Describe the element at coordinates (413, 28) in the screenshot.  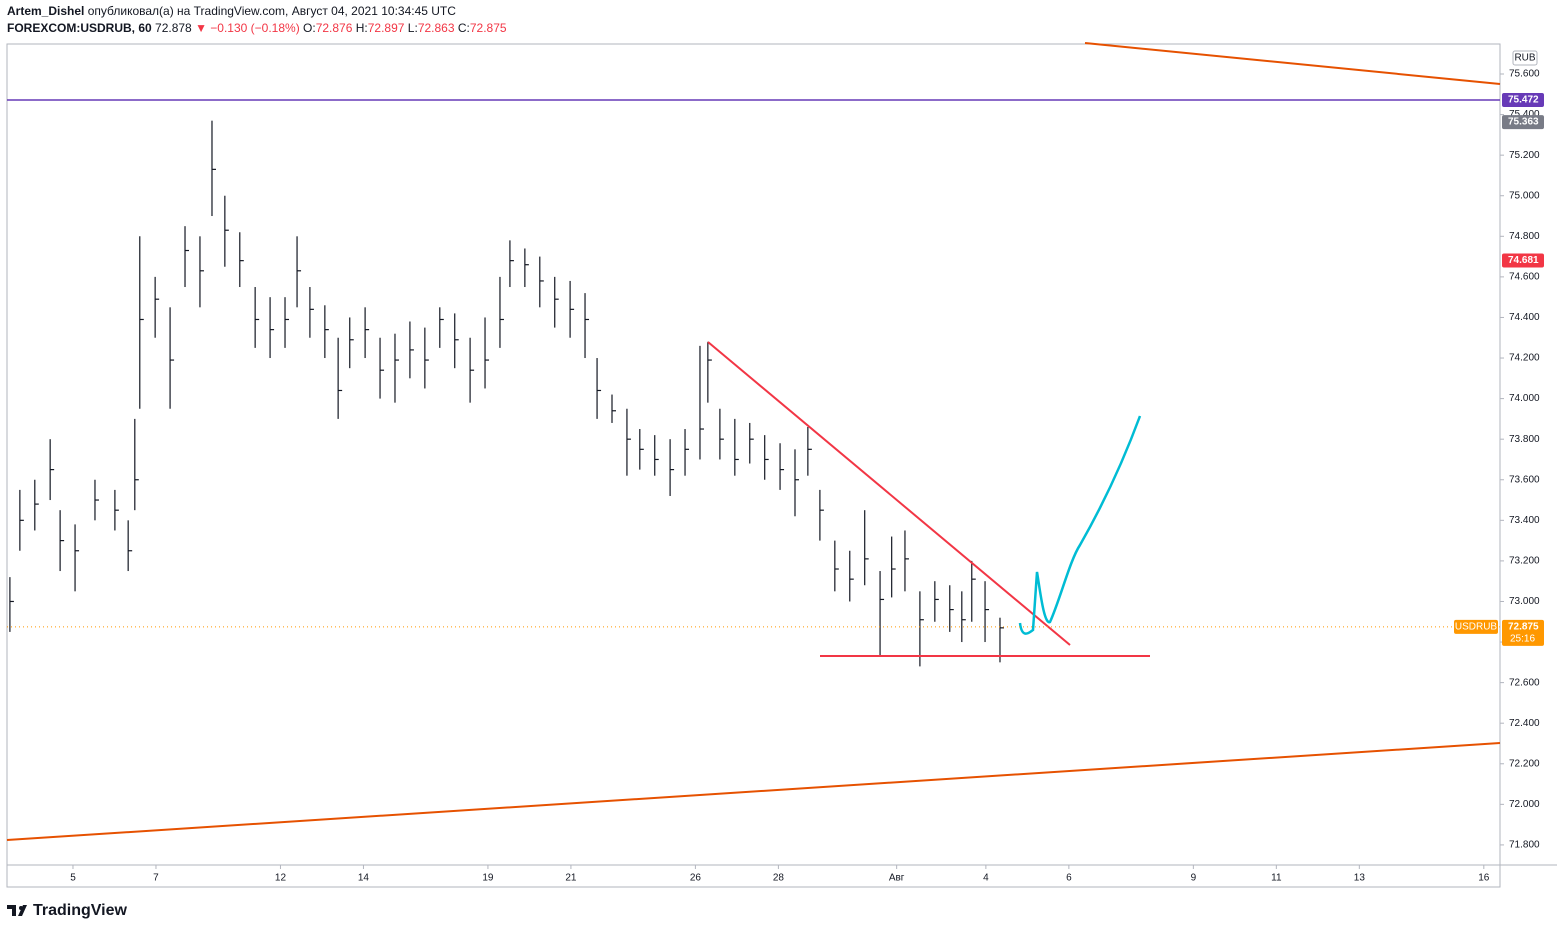
I see `l-key: L:` at that location.